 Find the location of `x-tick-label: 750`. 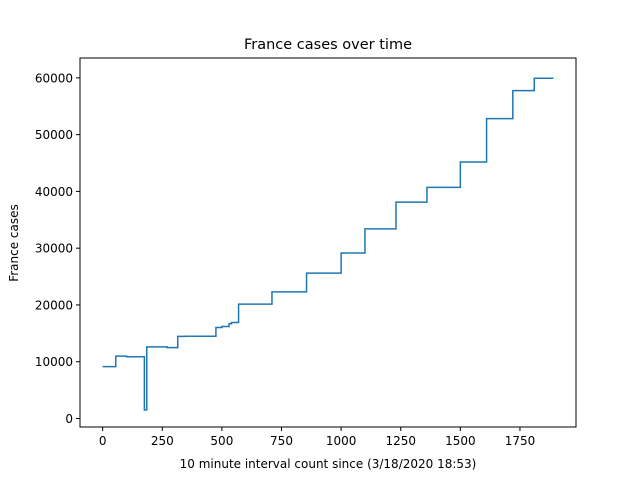

x-tick-label: 750 is located at coordinates (281, 441).